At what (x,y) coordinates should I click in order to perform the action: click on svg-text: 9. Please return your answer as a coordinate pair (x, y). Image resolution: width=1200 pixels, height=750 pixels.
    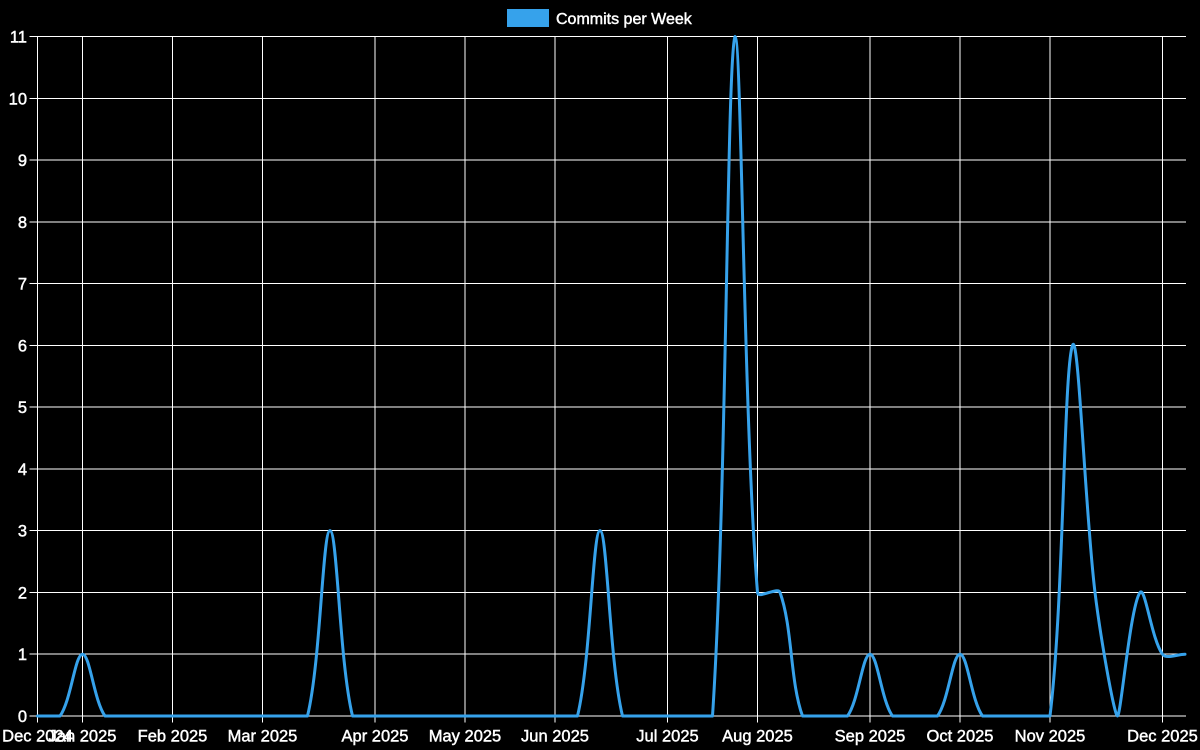
    Looking at the image, I should click on (22, 161).